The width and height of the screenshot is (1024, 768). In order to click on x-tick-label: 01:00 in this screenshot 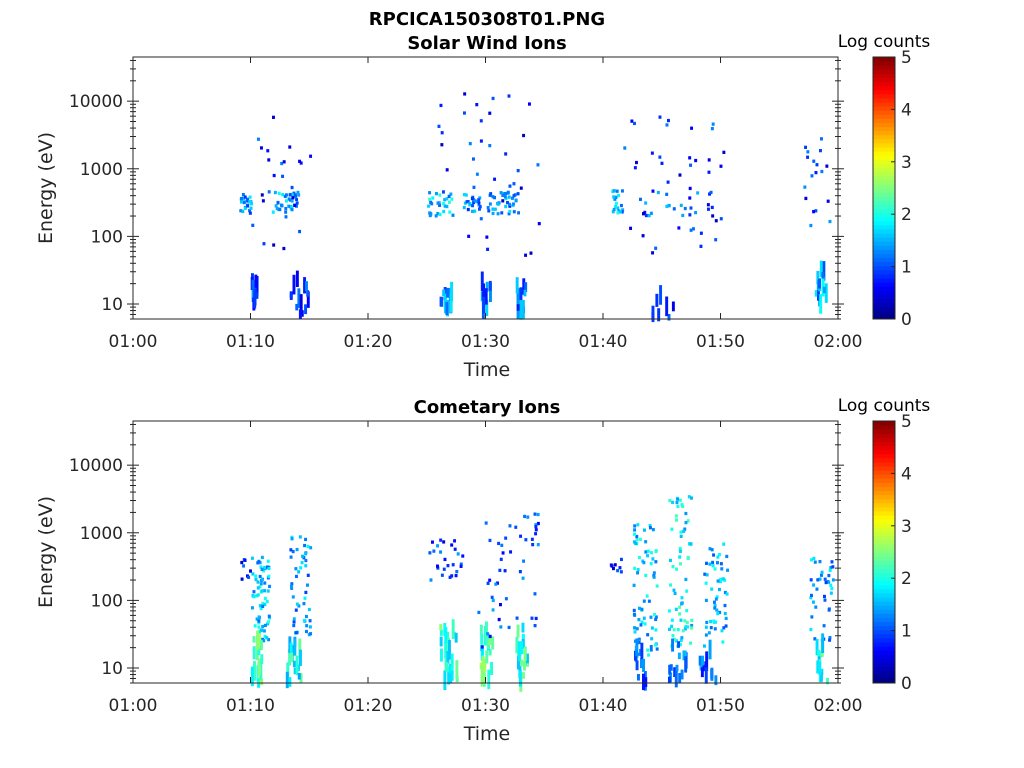, I will do `click(133, 342)`.